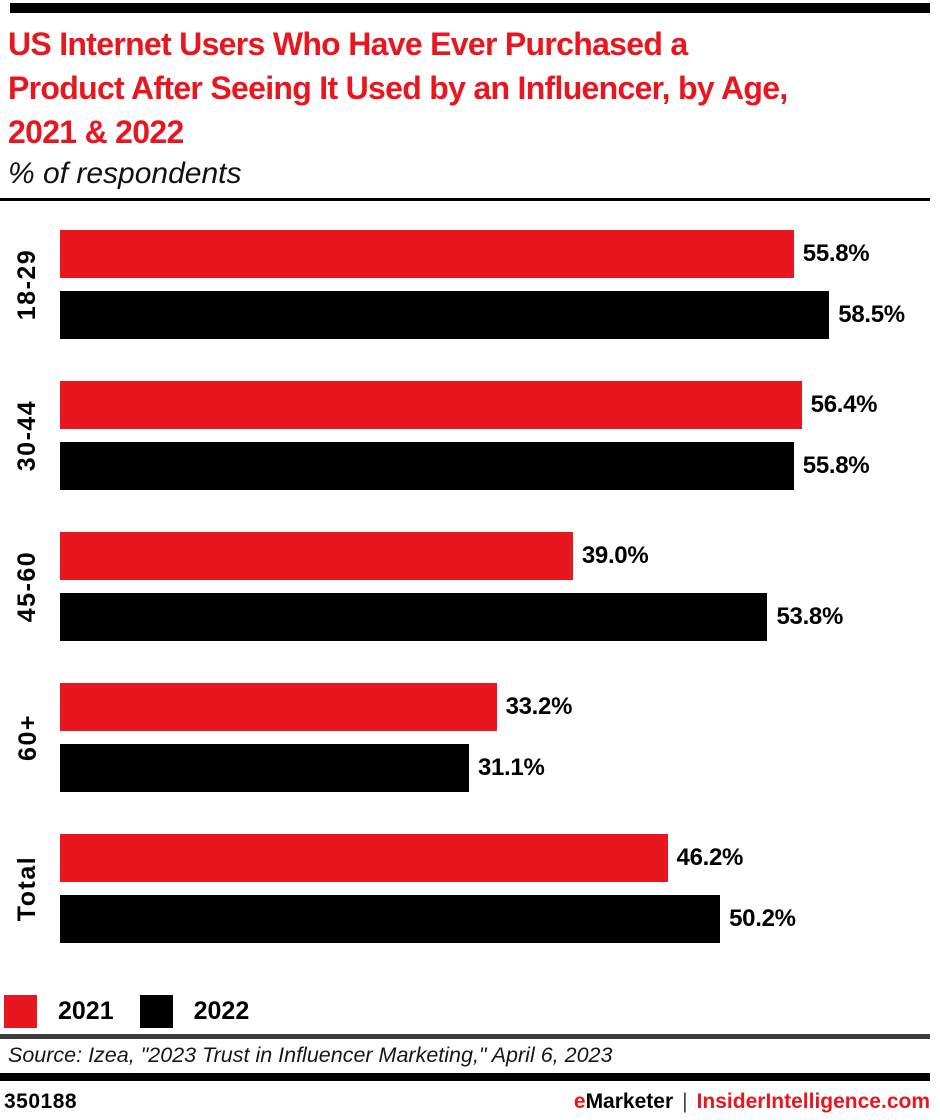 Image resolution: width=940 pixels, height=1120 pixels. I want to click on brand-emarketer-rest: Marketer, so click(629, 1101).